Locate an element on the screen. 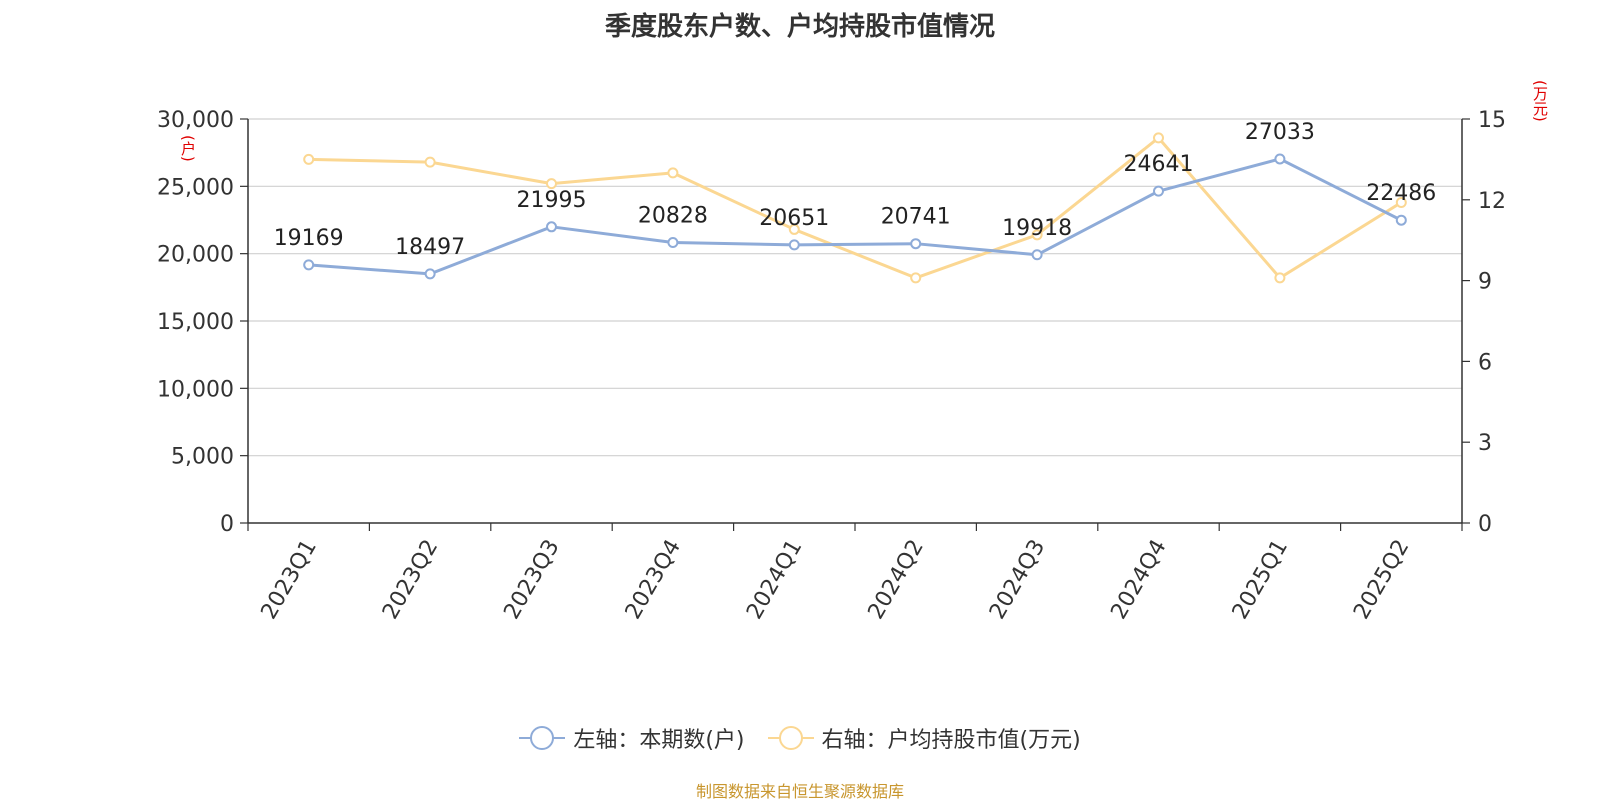 This screenshot has height=802, width=1600. x-axis-tick-label: 2023Q4 is located at coordinates (653, 580).